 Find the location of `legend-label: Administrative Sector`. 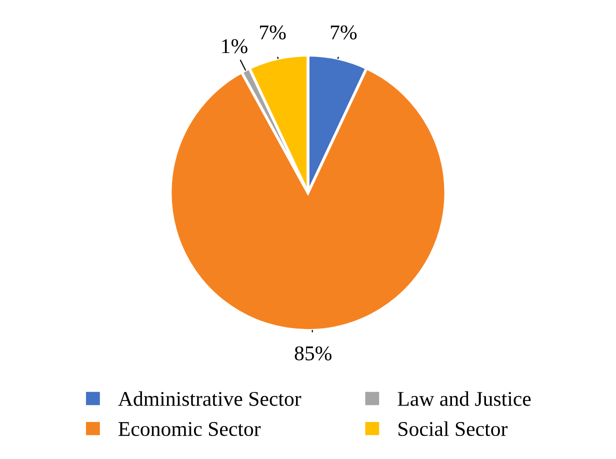

legend-label: Administrative Sector is located at coordinates (210, 398).